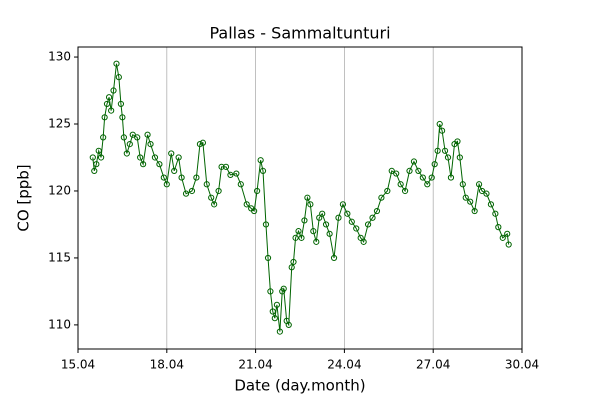  I want to click on x-axis-label: Date (day.month), so click(299, 386).